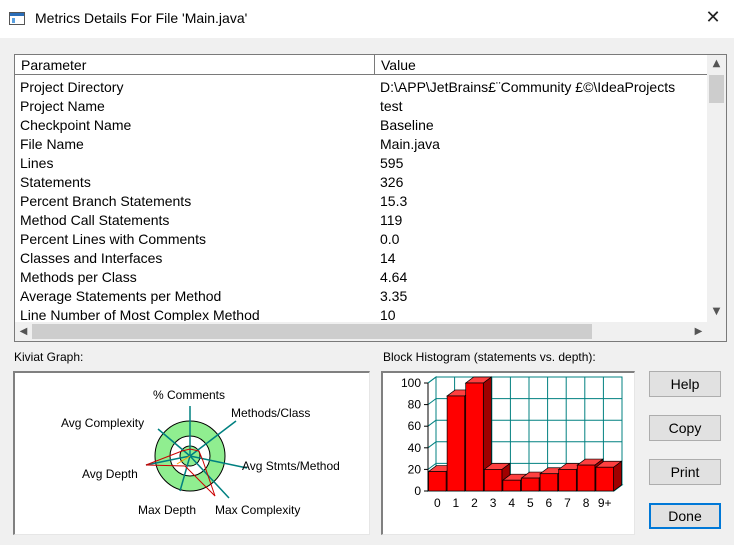 This screenshot has width=734, height=545. Describe the element at coordinates (388, 258) in the screenshot. I see `value-cell: 14` at that location.